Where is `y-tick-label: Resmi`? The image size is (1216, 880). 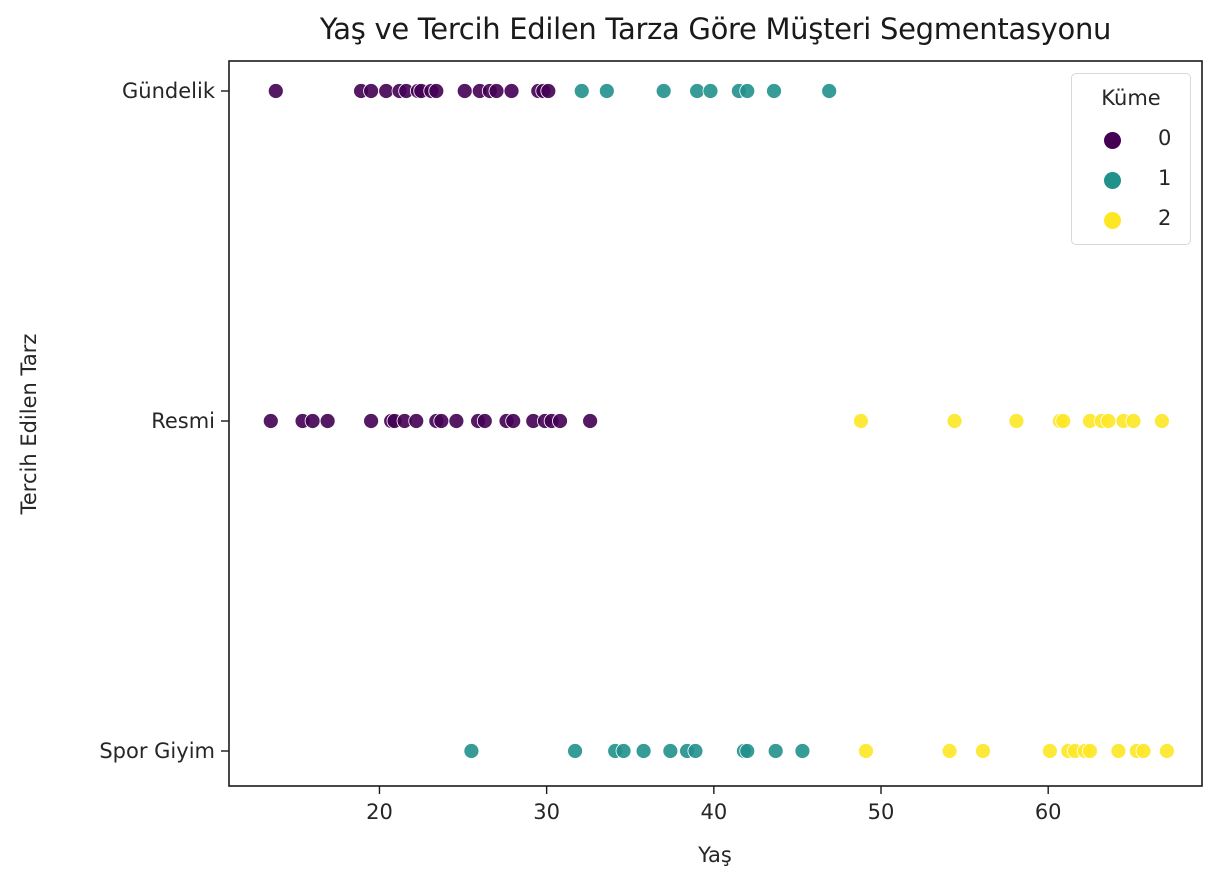
y-tick-label: Resmi is located at coordinates (183, 421).